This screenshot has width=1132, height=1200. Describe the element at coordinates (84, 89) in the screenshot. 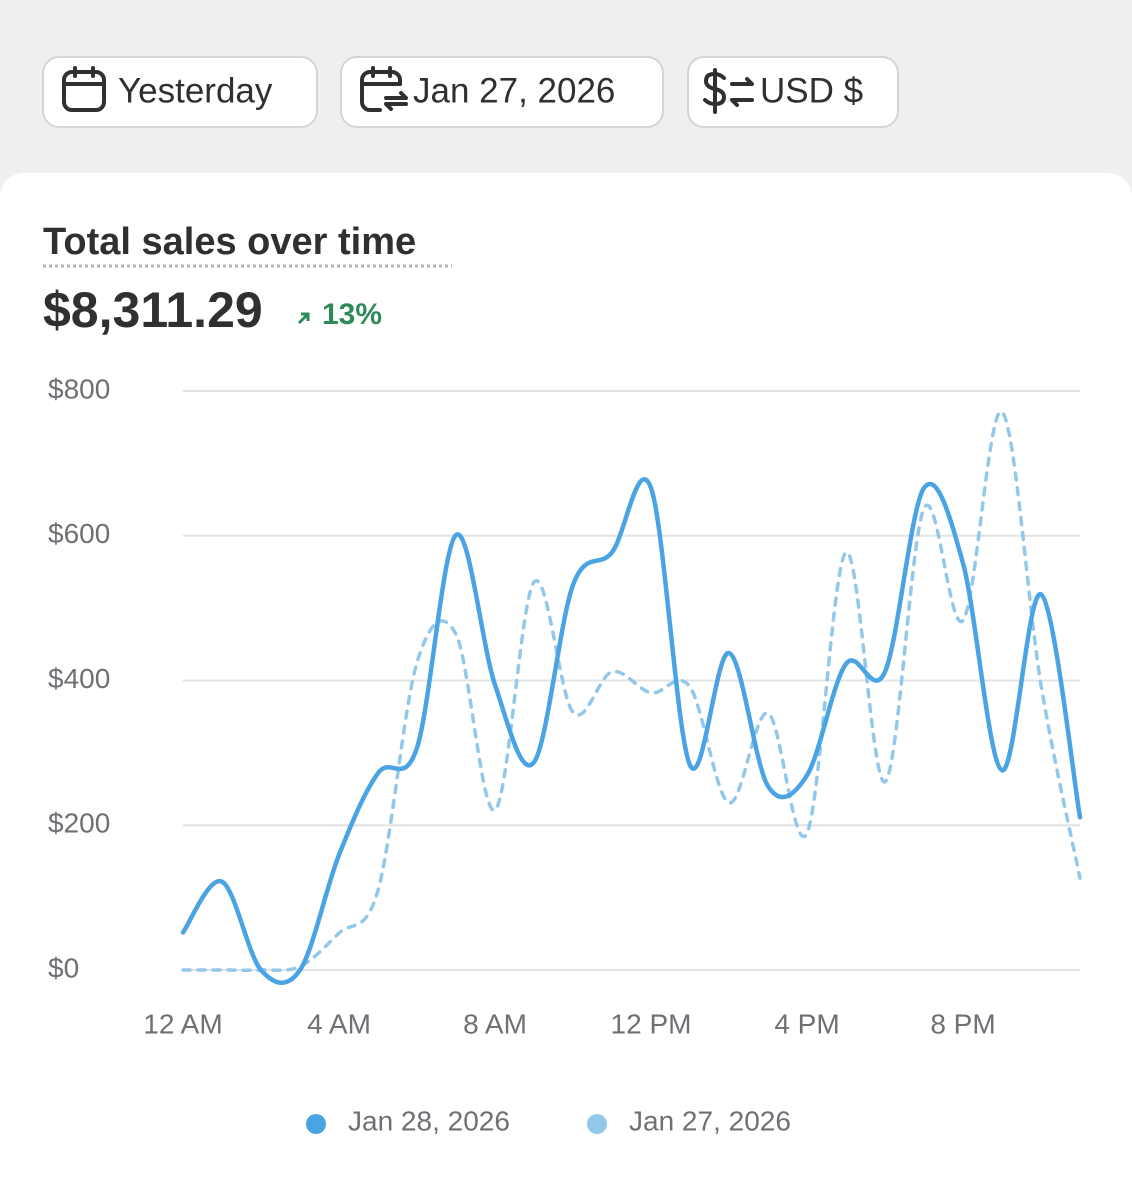

I see `calendar-icon` at that location.